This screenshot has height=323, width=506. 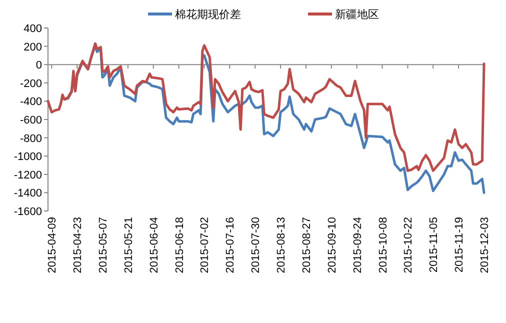 I want to click on x-tick-label: 2015-07-02, so click(x=205, y=245).